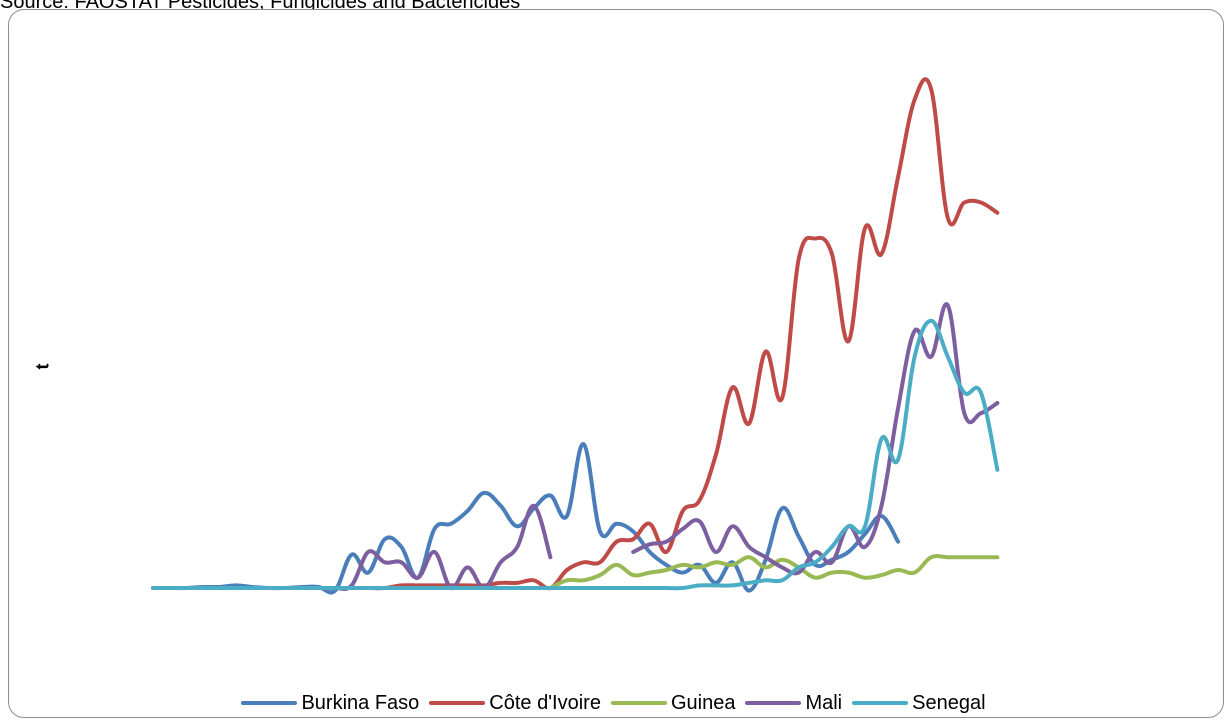  I want to click on legend-item-cote-divoire: Côte d'Ivoire, so click(515, 703).